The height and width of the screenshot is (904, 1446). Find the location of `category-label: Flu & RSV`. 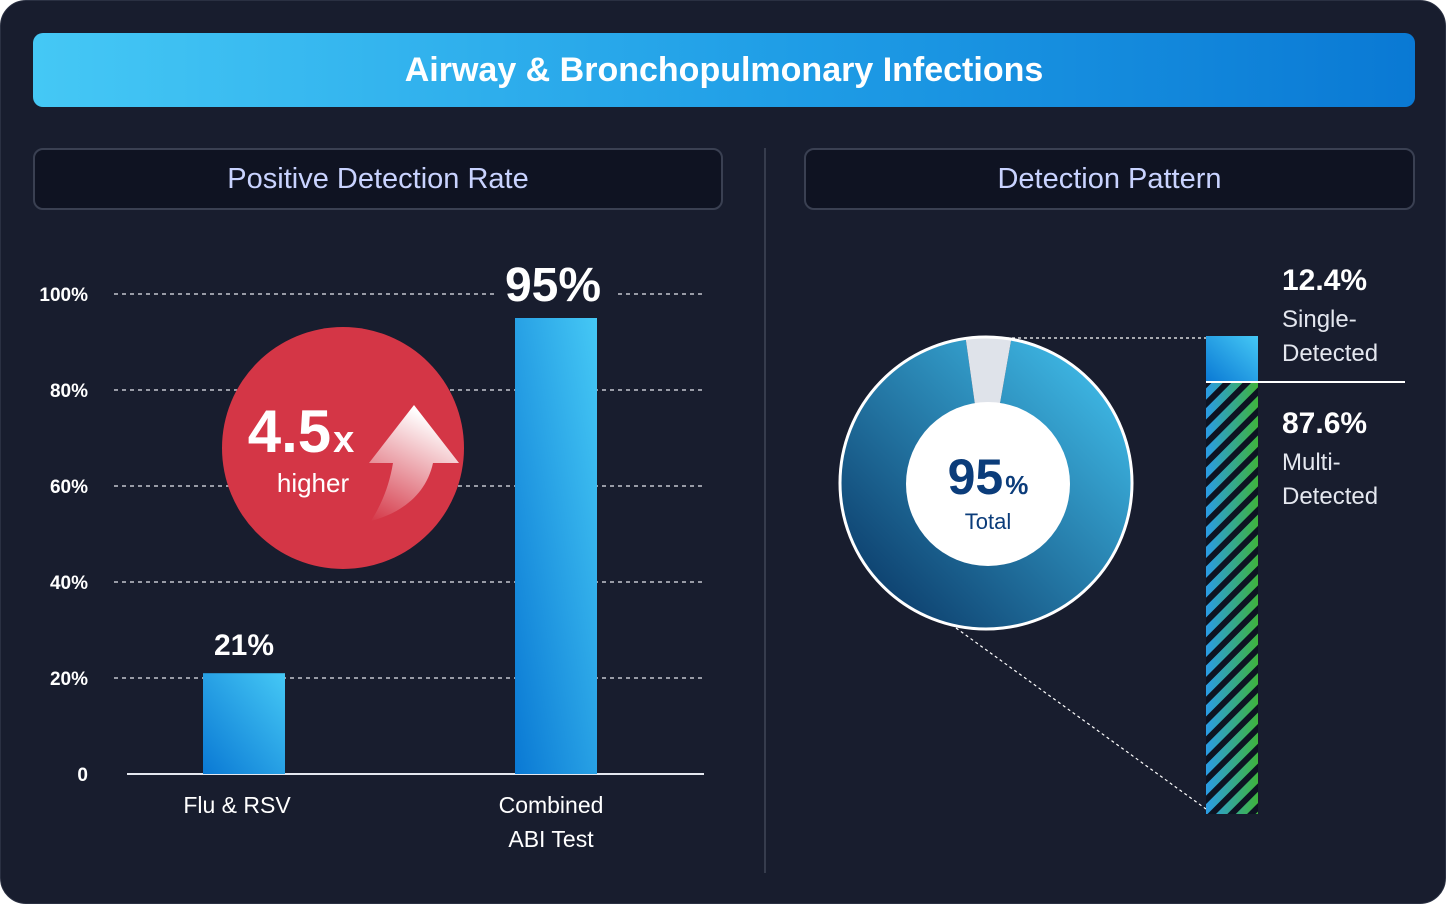

category-label: Flu & RSV is located at coordinates (237, 805).